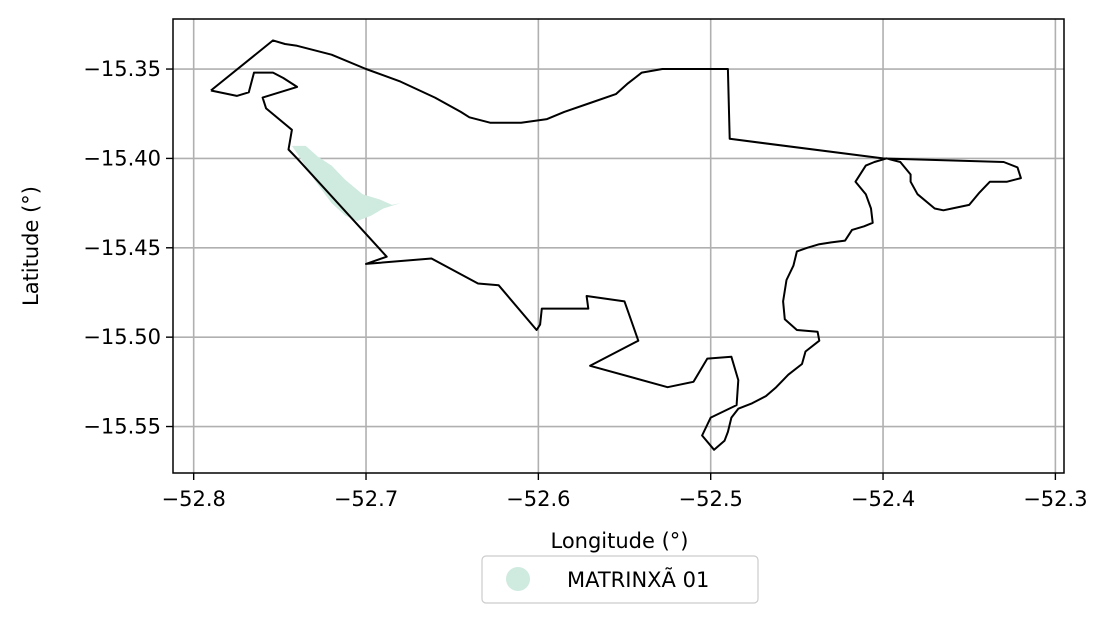 This screenshot has width=1118, height=622. I want to click on y-tick-label: −15.50, so click(122, 337).